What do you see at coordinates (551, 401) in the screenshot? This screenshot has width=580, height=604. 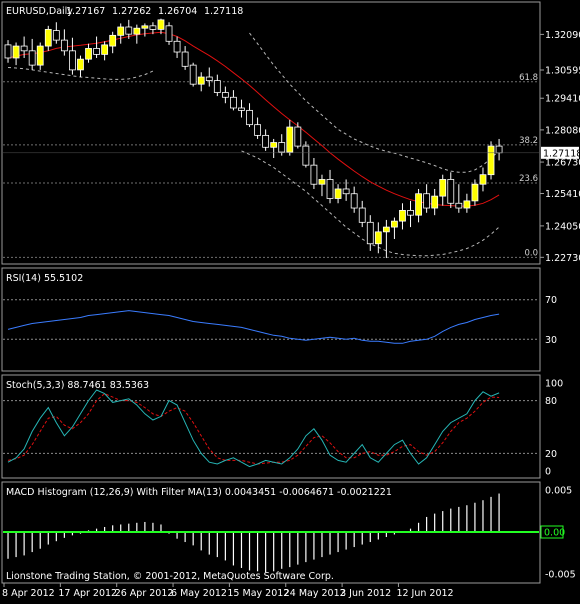 I see `stoch-tick-label: 80` at bounding box center [551, 401].